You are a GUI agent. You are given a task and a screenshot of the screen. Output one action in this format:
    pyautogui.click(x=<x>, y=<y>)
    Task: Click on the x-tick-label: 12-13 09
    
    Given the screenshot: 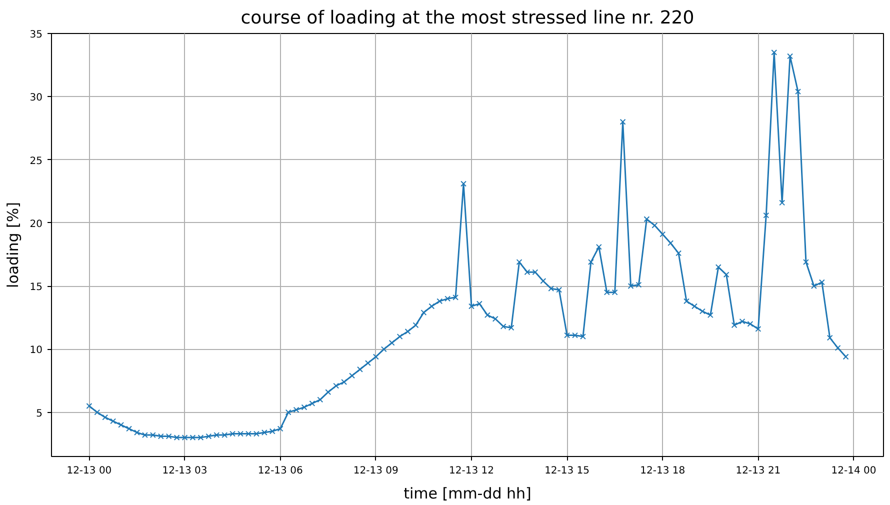 What is the action you would take?
    pyautogui.click(x=375, y=471)
    